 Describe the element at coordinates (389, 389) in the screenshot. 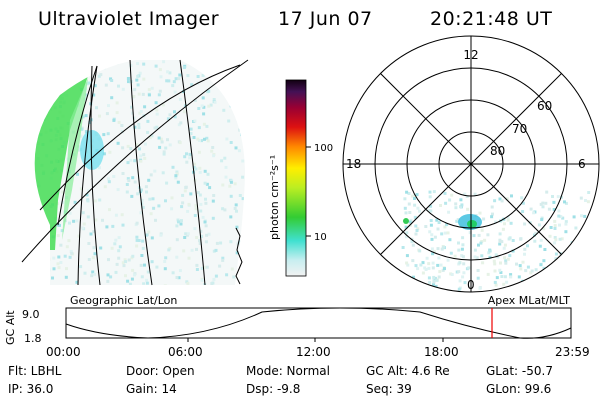

I see `footer-seq: Seq: 39` at that location.